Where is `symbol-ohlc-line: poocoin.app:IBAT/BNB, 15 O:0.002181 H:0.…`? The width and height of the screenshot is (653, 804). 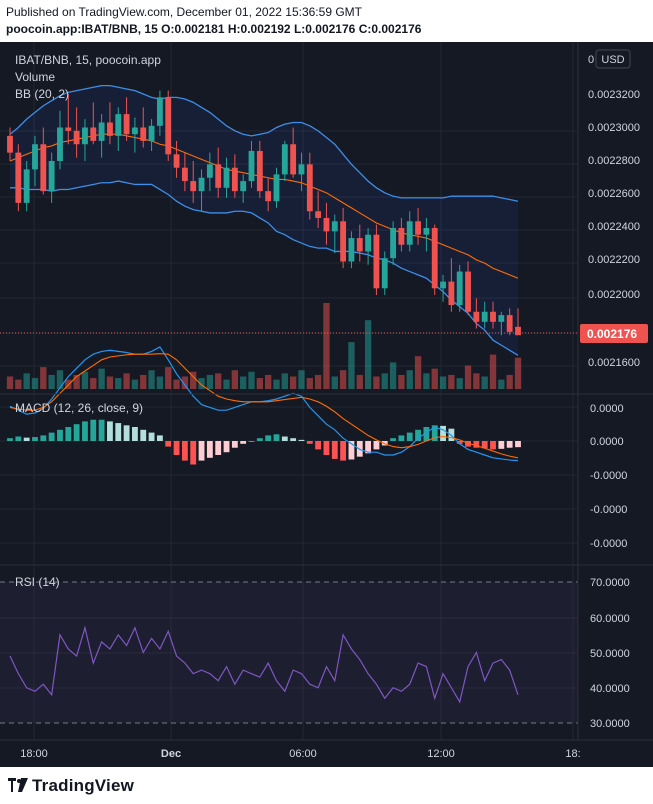
symbol-ohlc-line: poocoin.app:IBAT/BNB, 15 O:0.002181 H:0.… is located at coordinates (213, 29).